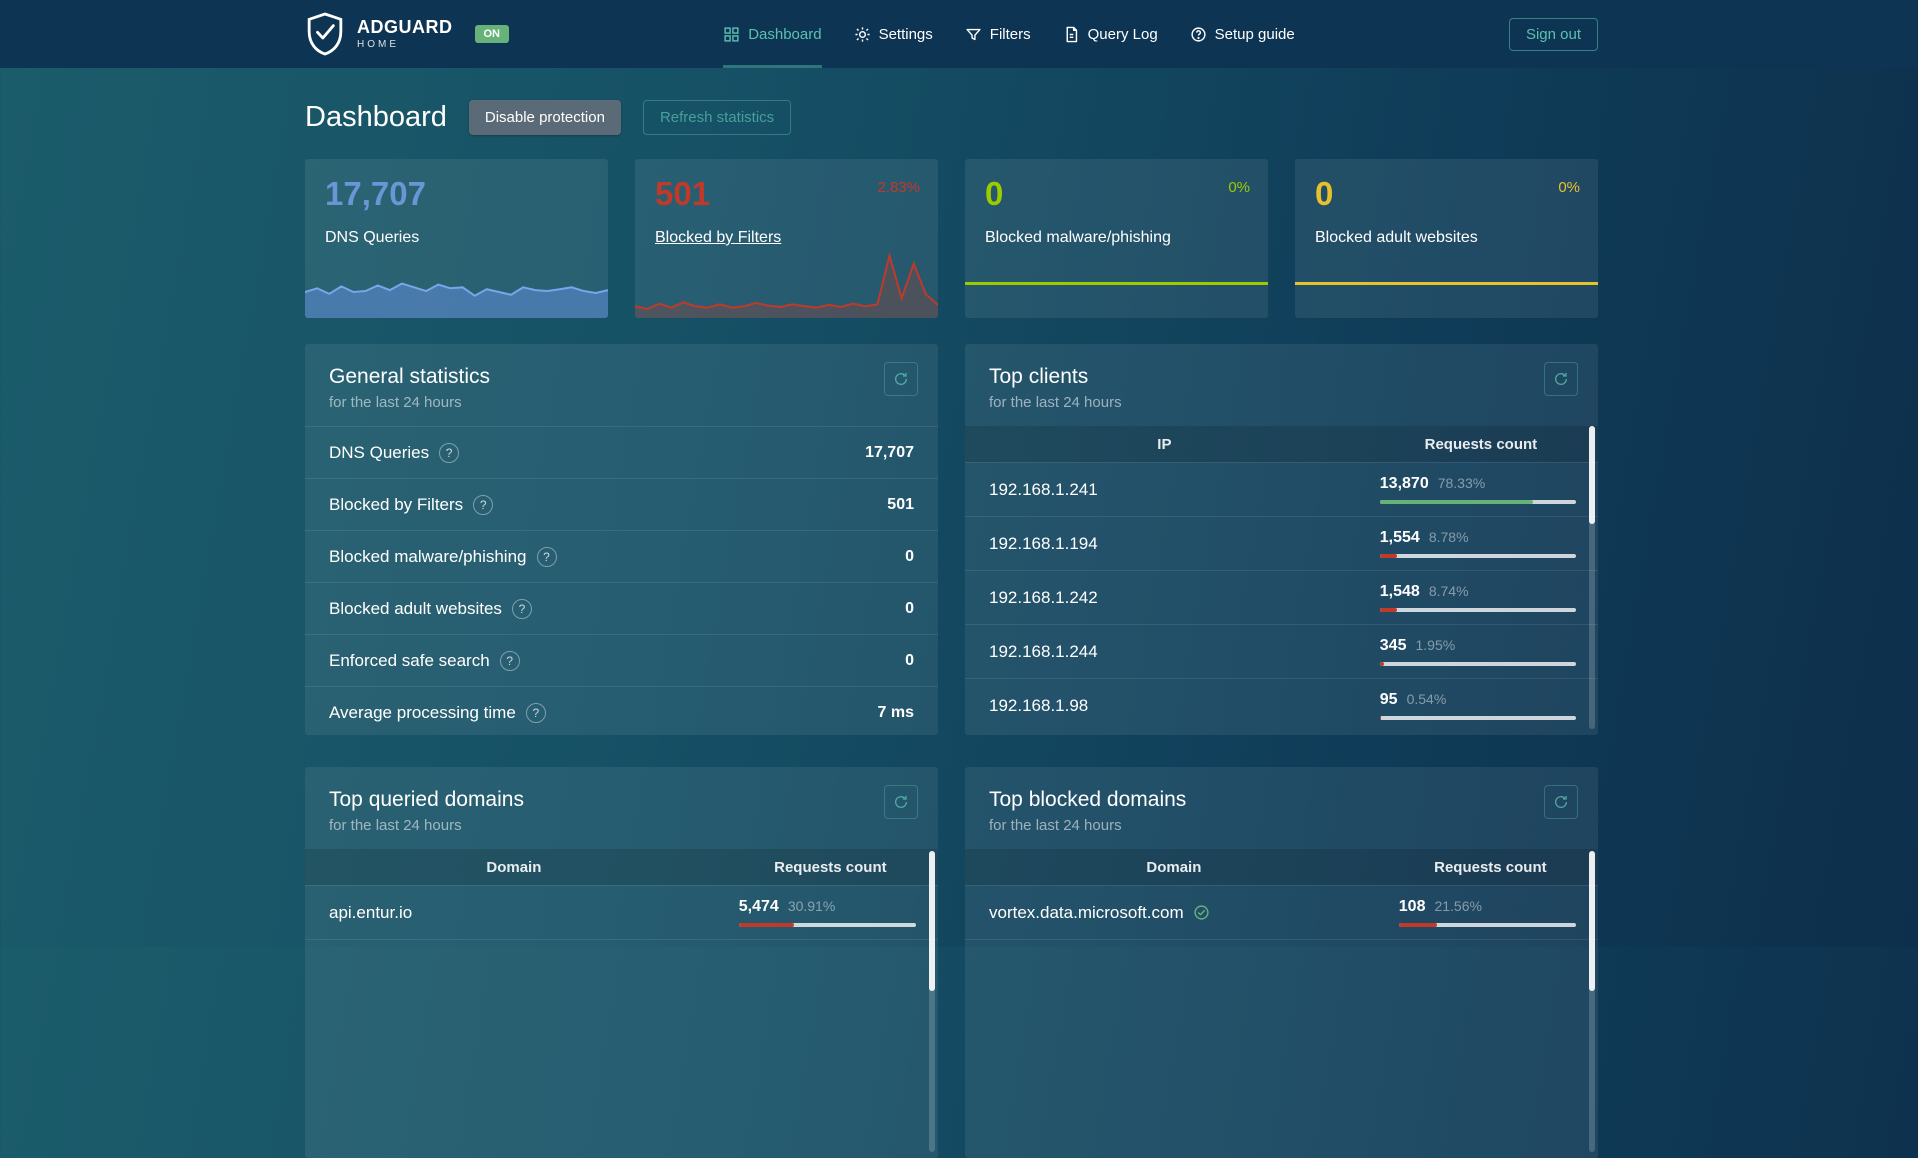 Image resolution: width=1918 pixels, height=1158 pixels. Describe the element at coordinates (1281, 651) in the screenshot. I see `table-row: 192.168.1.244 345 1.95%` at that location.